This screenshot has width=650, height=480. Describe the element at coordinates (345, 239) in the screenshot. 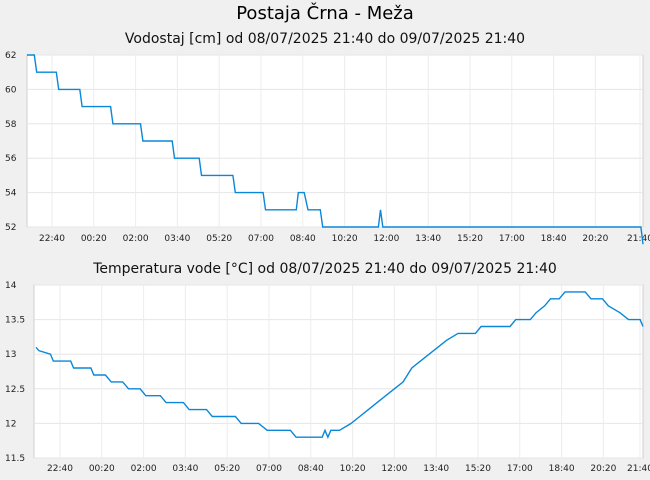

I see `level-x-tick-label: 10:20` at that location.